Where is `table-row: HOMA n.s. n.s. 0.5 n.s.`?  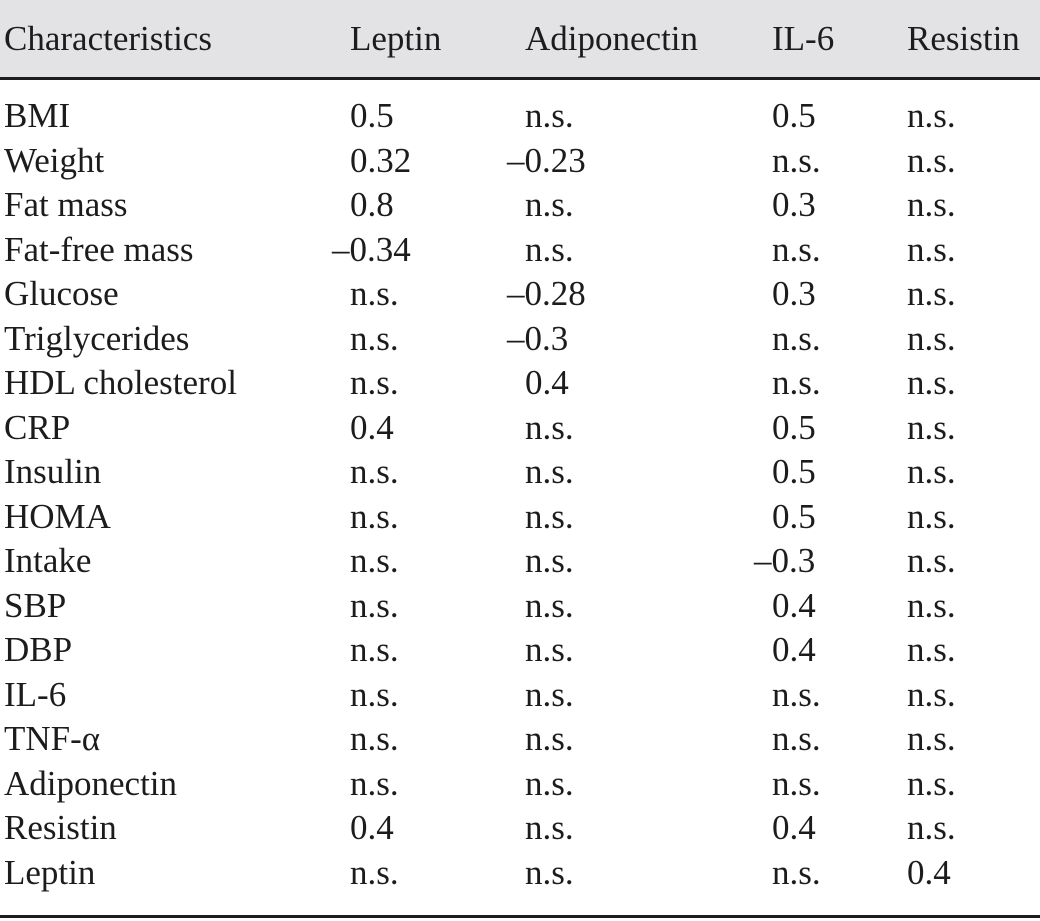
table-row: HOMA n.s. n.s. 0.5 n.s. is located at coordinates (520, 517).